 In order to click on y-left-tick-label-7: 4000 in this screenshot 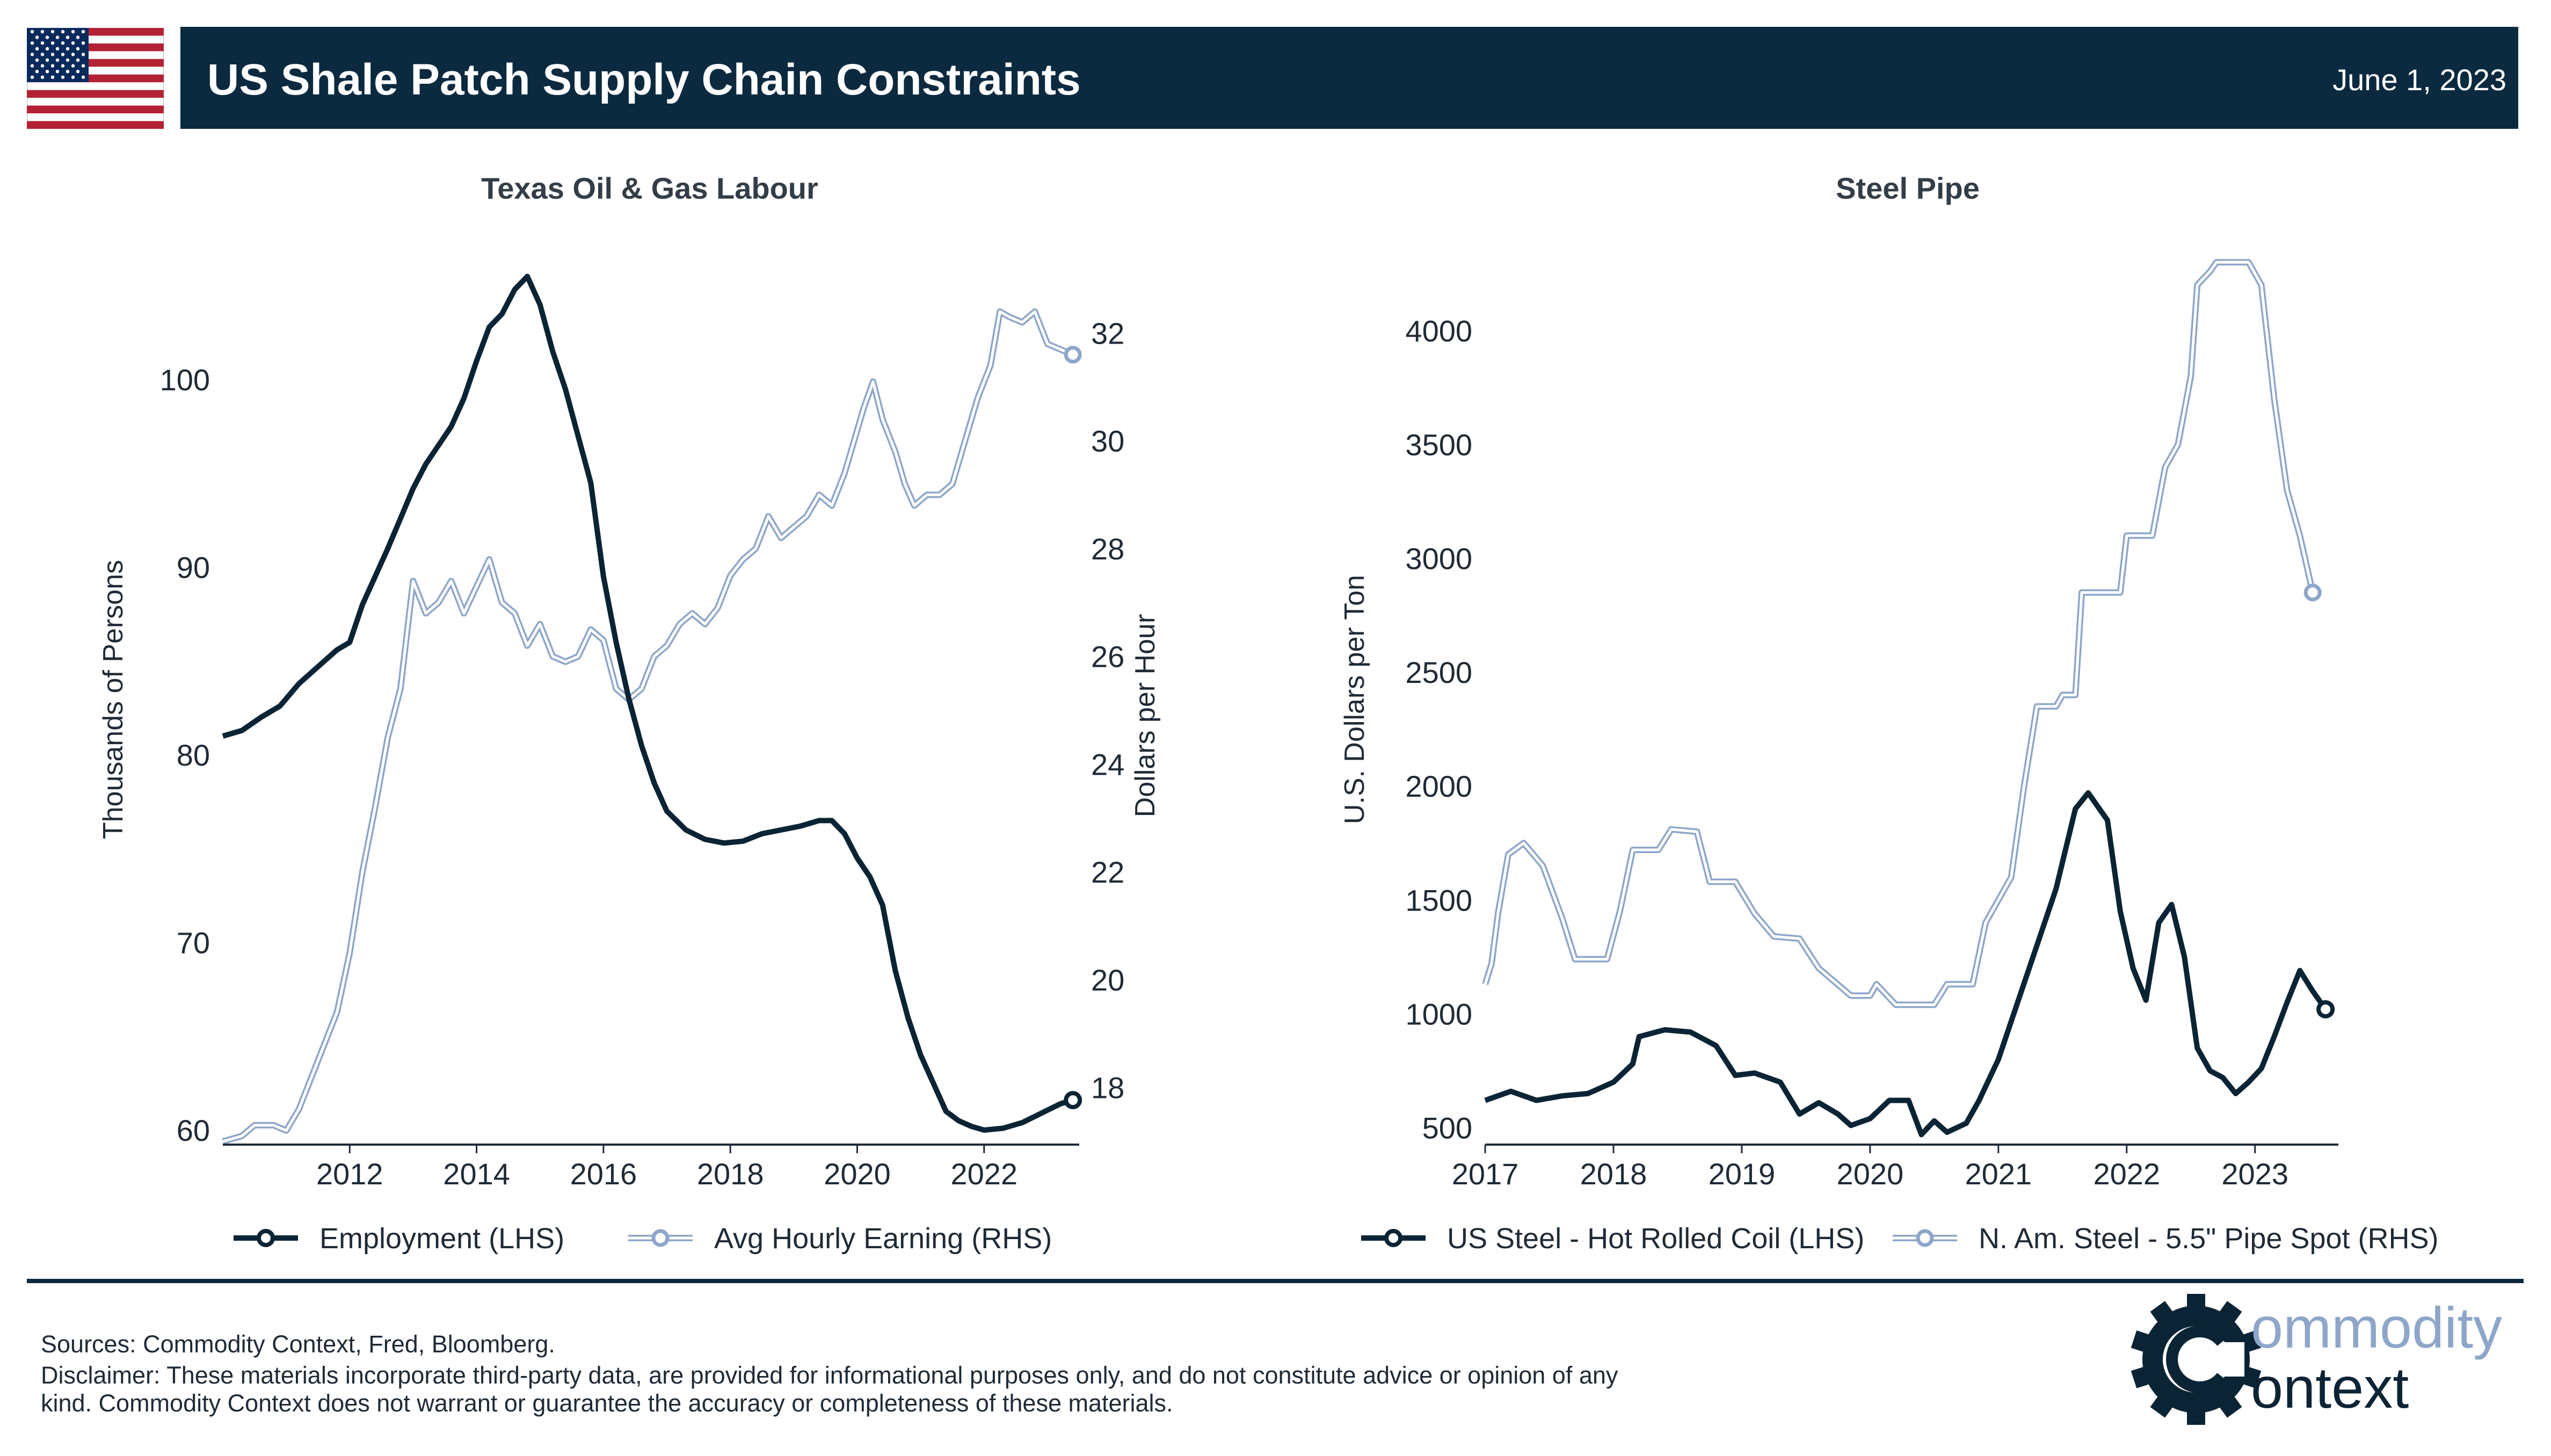, I will do `click(1438, 331)`.